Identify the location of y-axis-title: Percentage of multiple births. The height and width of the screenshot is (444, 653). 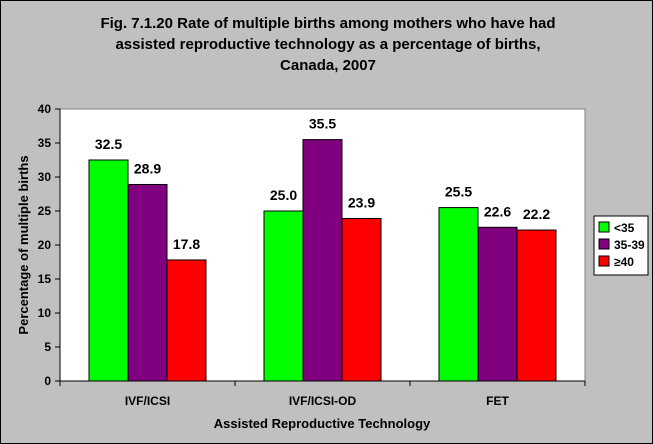
(23, 244).